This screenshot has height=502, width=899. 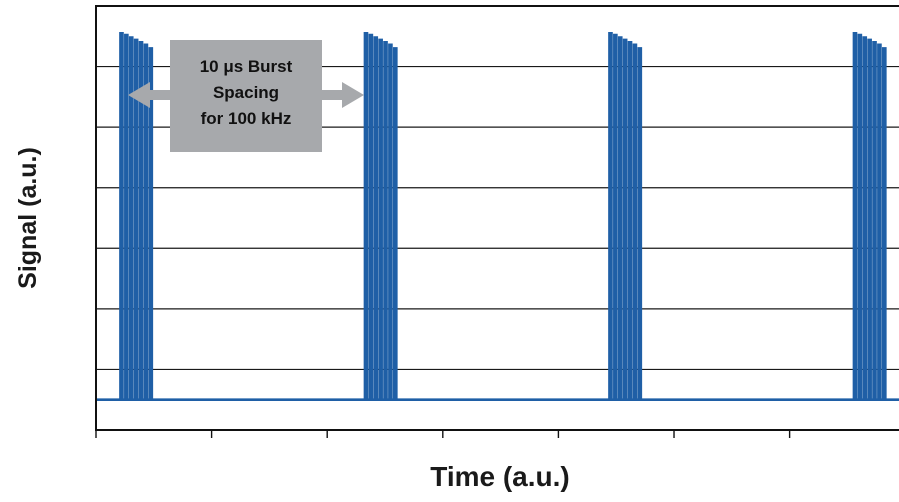 I want to click on annotation-box, so click(x=246, y=96).